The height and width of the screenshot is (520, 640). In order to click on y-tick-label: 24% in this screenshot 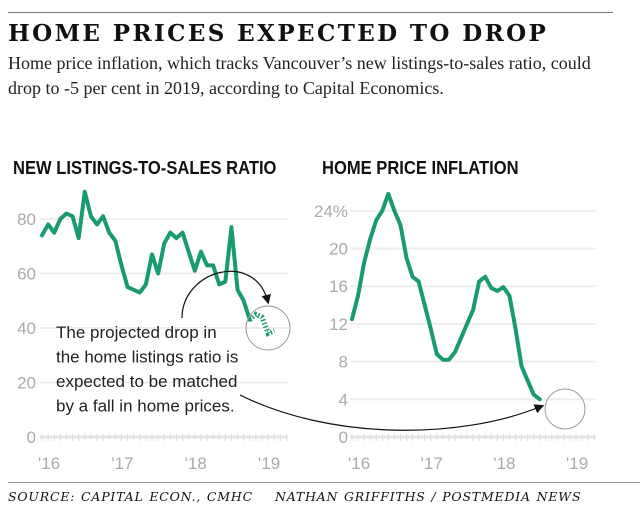, I will do `click(331, 211)`.